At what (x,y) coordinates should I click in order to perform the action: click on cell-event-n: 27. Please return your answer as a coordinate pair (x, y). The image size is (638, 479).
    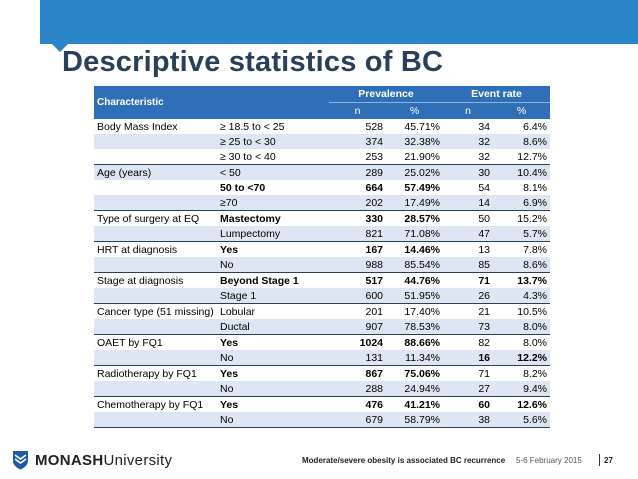
    Looking at the image, I should click on (468, 389).